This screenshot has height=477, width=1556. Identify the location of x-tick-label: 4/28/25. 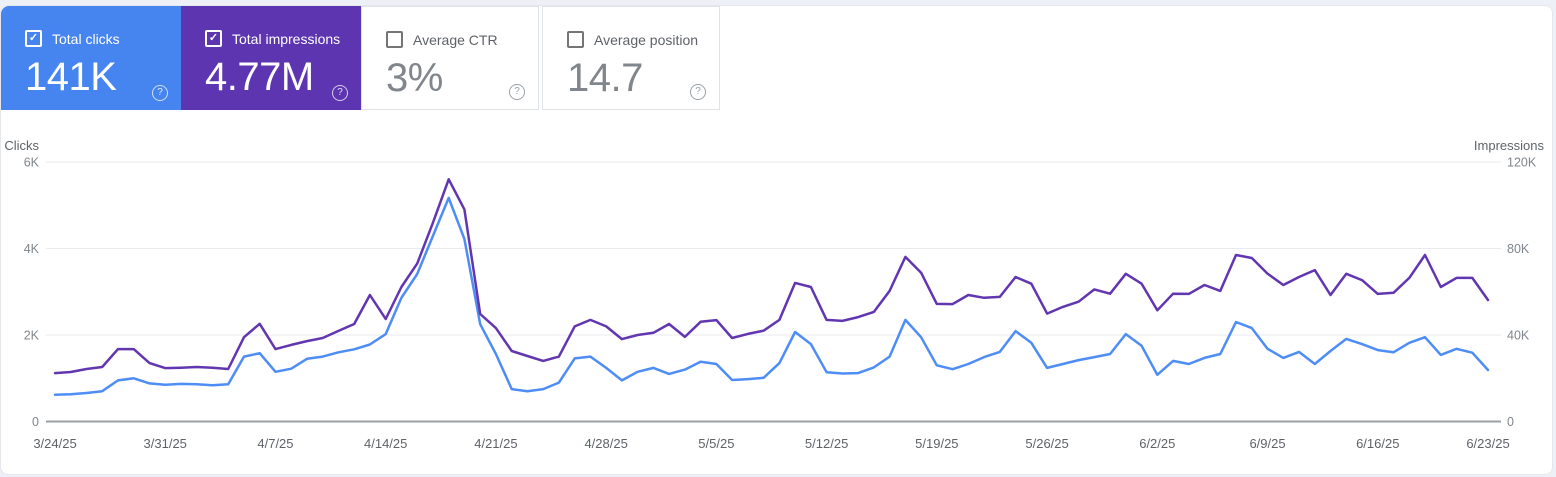
(605, 443).